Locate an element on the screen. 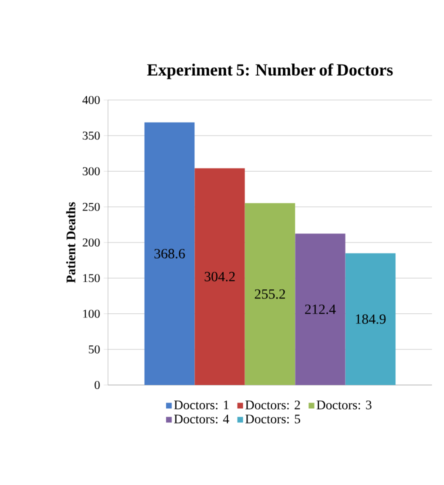 The width and height of the screenshot is (444, 485). data-label: 255.2 is located at coordinates (269, 294).